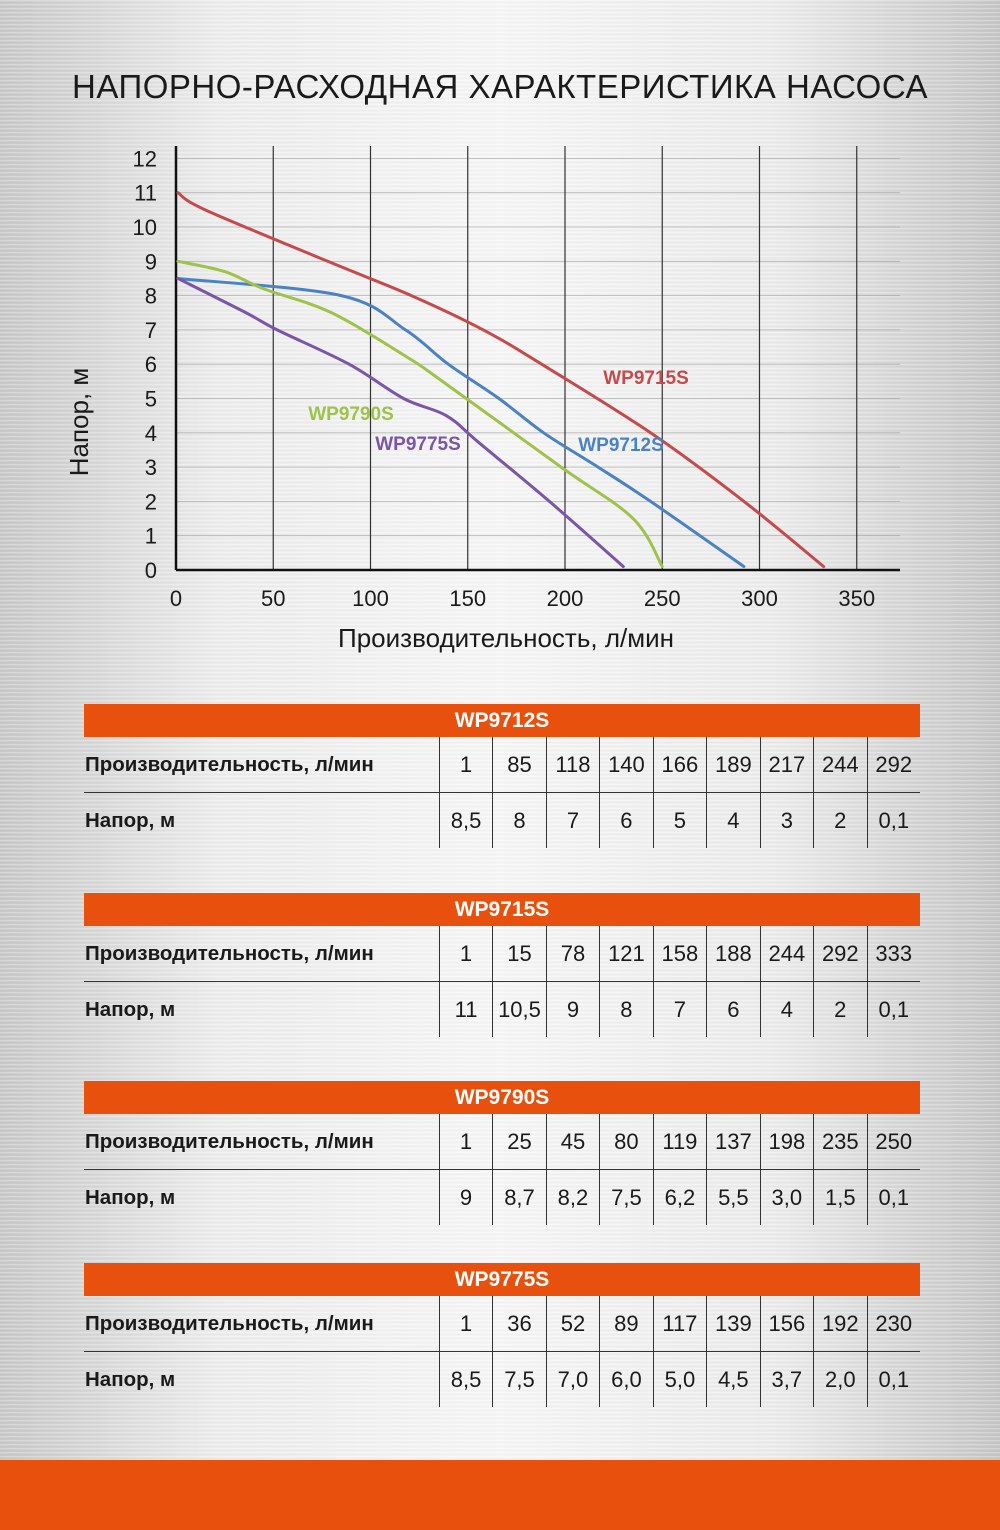 The image size is (1000, 1530). I want to click on table-header-model: WP9715S, so click(502, 909).